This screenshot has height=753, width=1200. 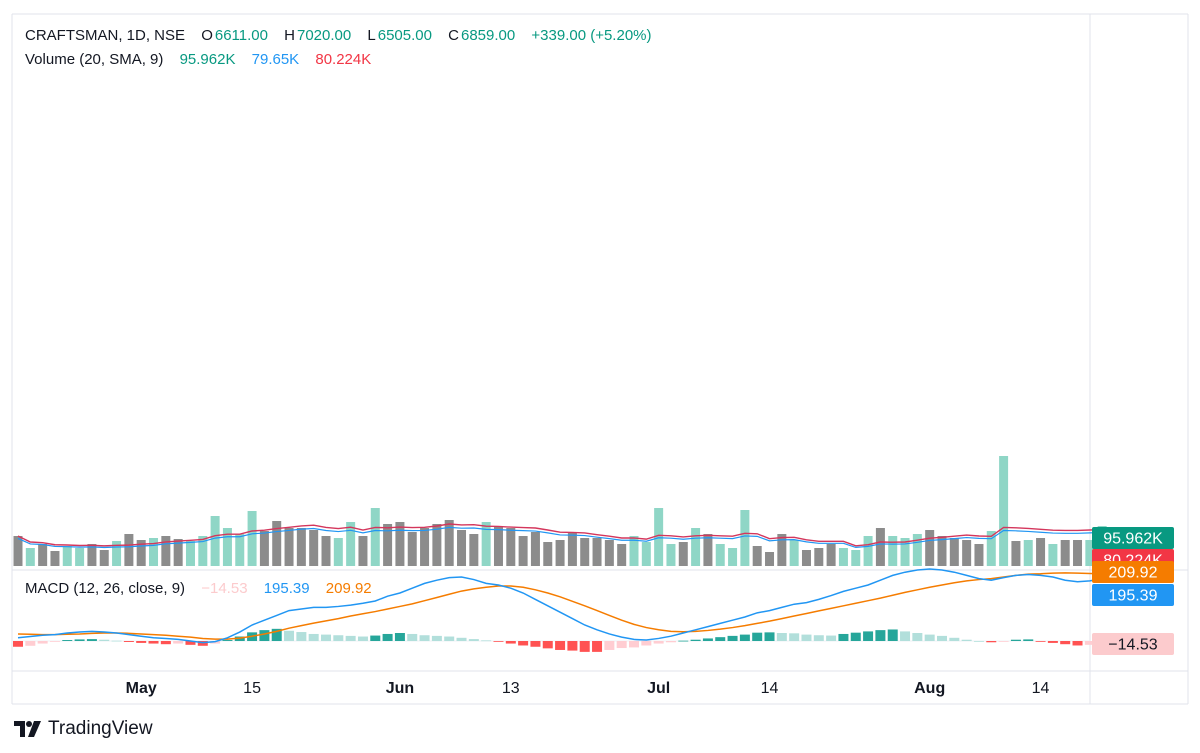 I want to click on macd-line-value: 195.39, so click(x=286, y=588).